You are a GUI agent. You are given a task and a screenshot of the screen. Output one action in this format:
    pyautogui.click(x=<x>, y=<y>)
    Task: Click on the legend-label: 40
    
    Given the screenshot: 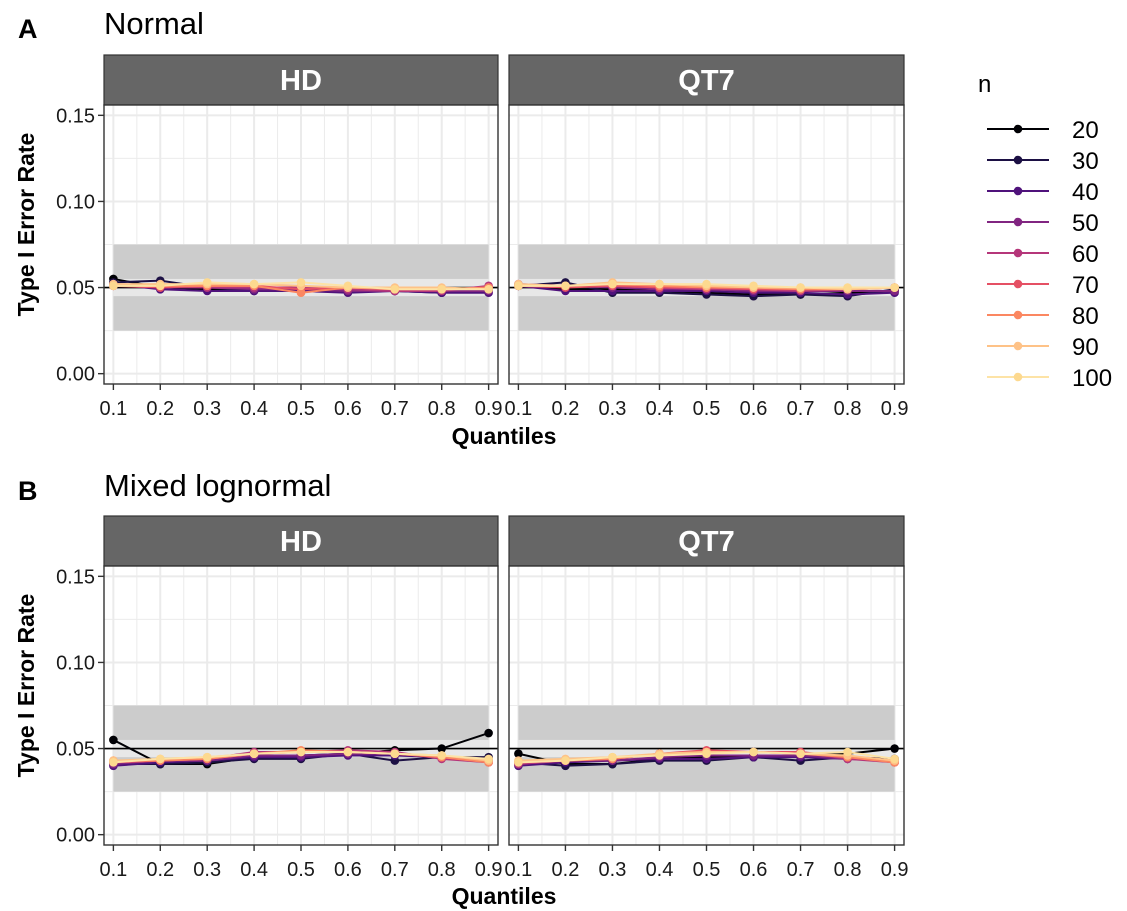 What is the action you would take?
    pyautogui.click(x=1085, y=192)
    